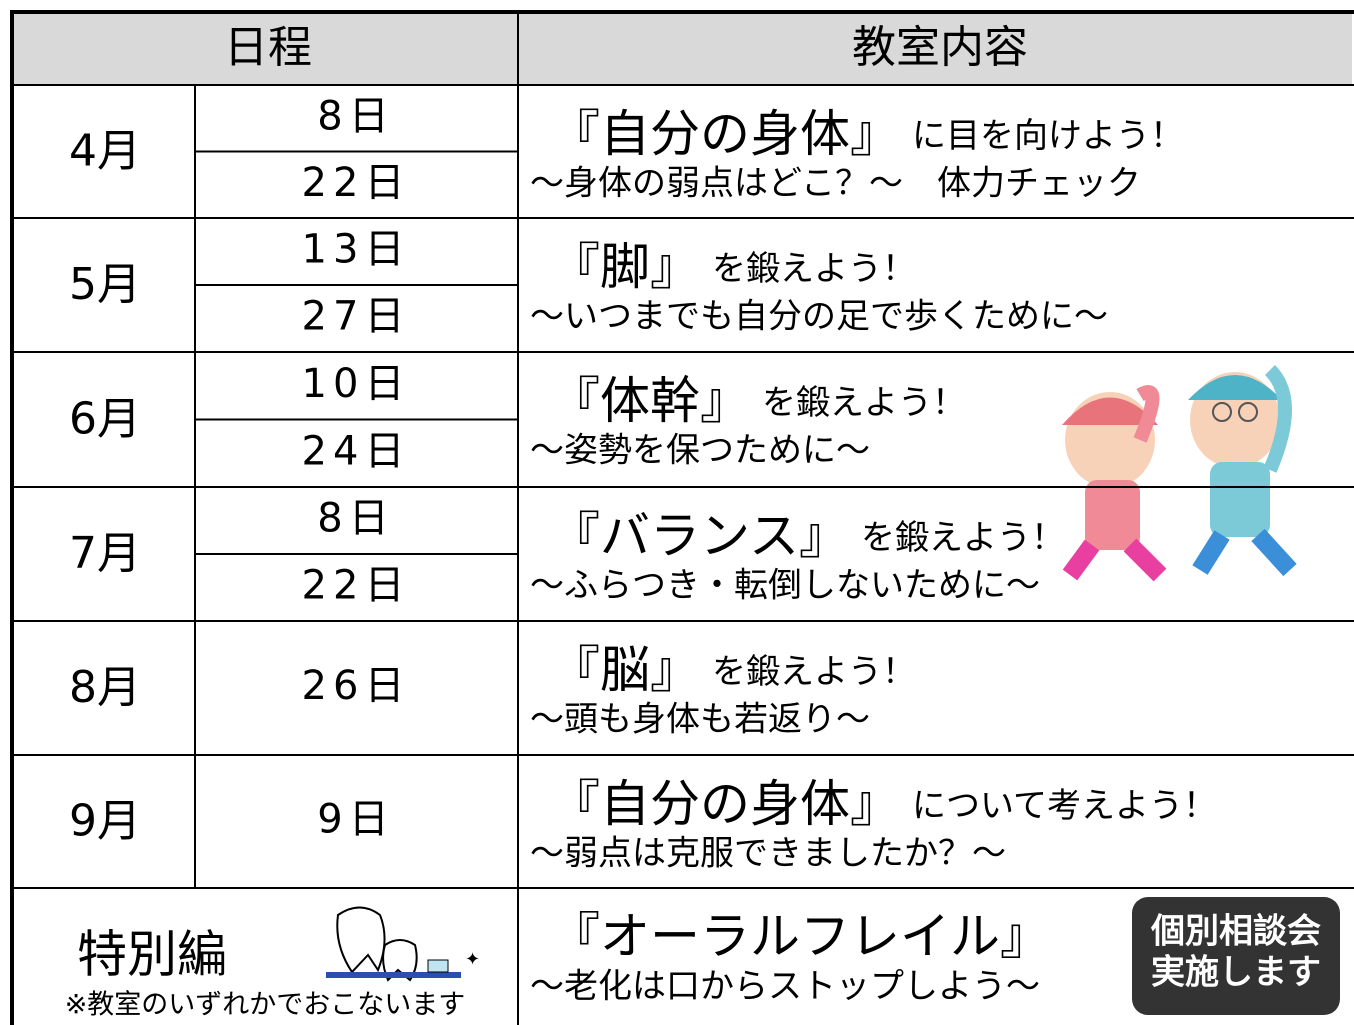 This screenshot has height=1025, width=1354. What do you see at coordinates (356, 384) in the screenshot?
I see `day: 10日` at bounding box center [356, 384].